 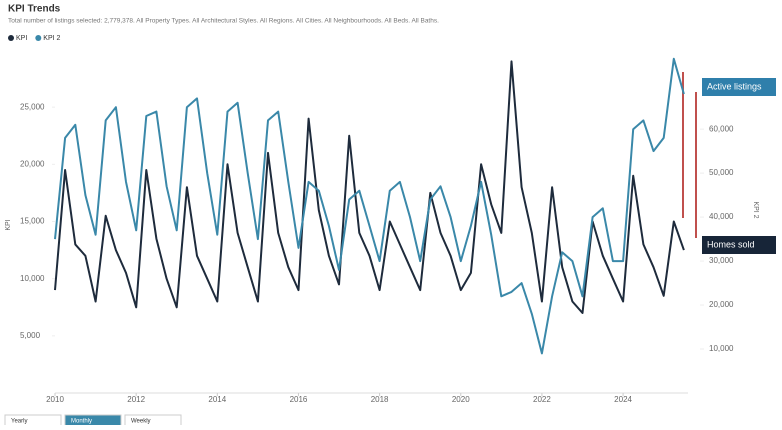 What do you see at coordinates (755, 209) in the screenshot?
I see `y2-axis-label: KPI 2` at bounding box center [755, 209].